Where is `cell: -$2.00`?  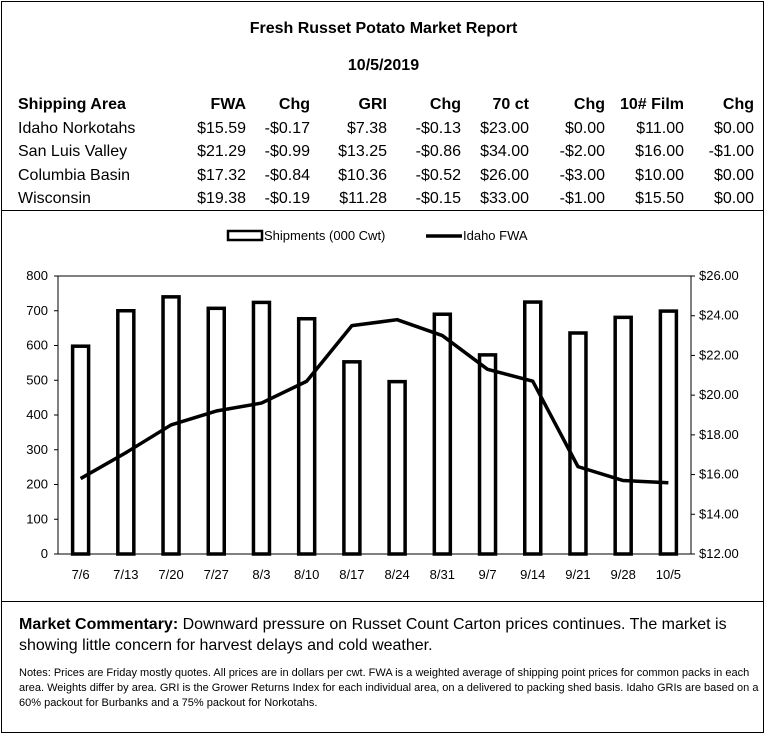 cell: -$2.00 is located at coordinates (582, 151).